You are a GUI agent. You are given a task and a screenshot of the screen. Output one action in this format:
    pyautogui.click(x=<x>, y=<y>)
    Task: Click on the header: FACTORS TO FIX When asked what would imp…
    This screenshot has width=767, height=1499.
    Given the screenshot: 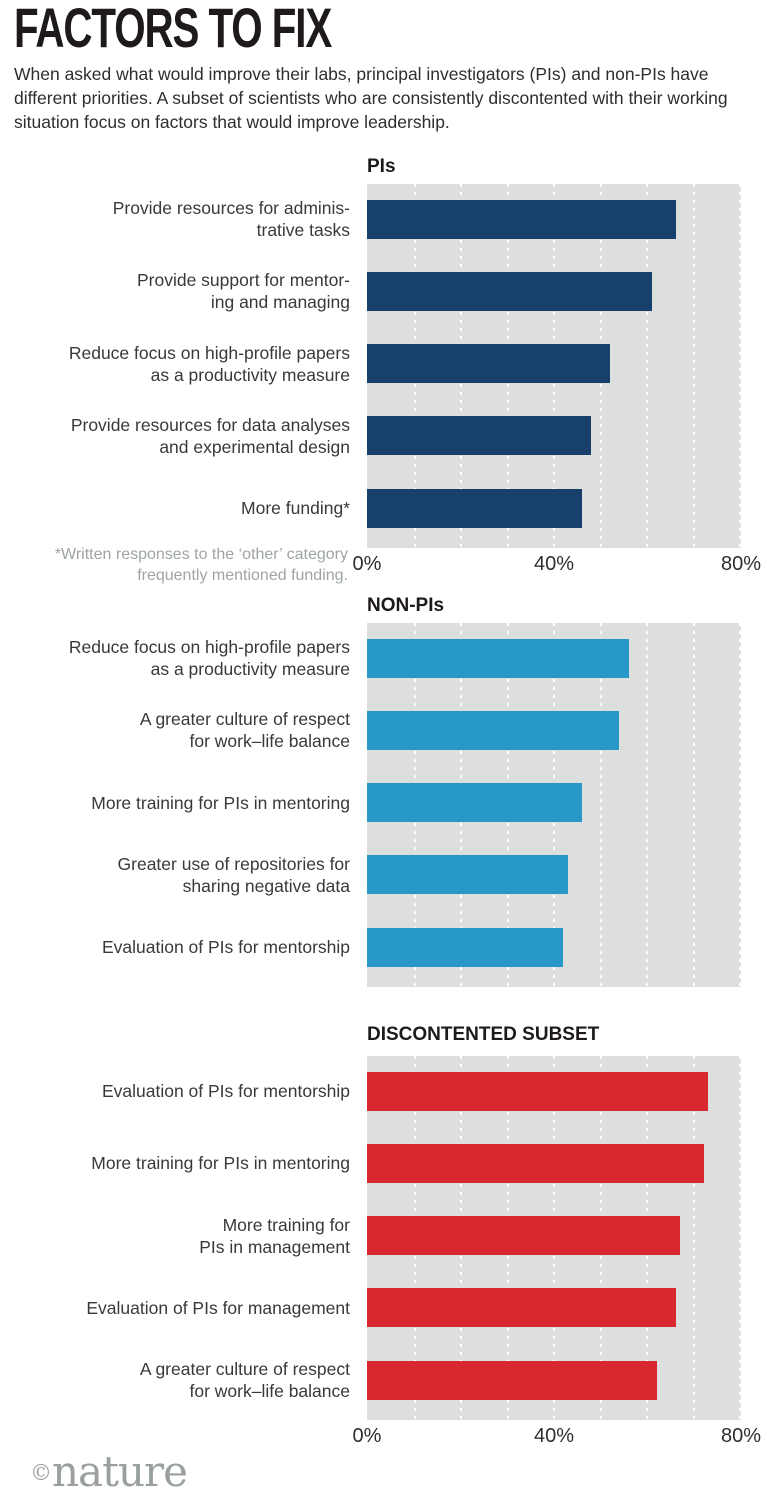 What is the action you would take?
    pyautogui.click(x=383, y=67)
    